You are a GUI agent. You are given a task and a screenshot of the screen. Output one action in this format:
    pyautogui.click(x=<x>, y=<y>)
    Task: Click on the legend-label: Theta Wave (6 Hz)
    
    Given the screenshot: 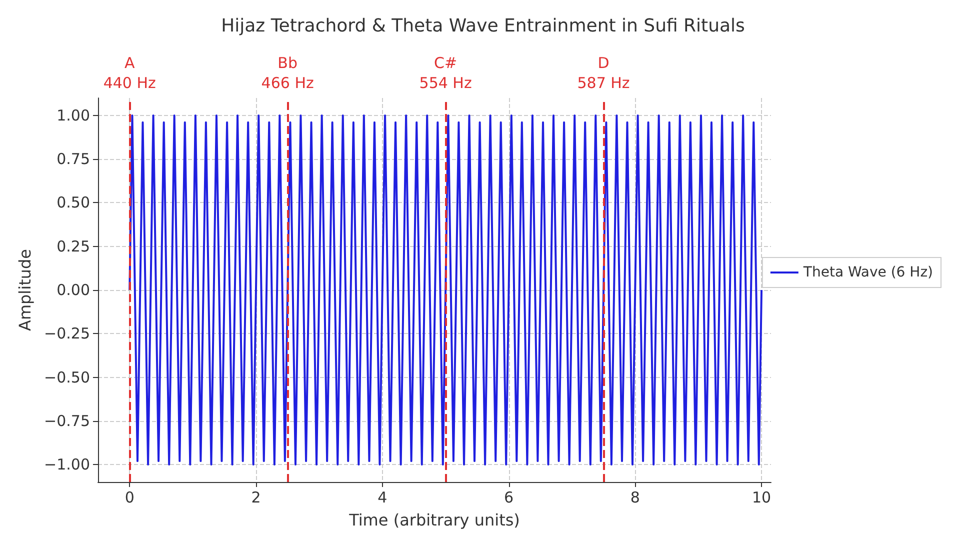 What is the action you would take?
    pyautogui.click(x=868, y=272)
    